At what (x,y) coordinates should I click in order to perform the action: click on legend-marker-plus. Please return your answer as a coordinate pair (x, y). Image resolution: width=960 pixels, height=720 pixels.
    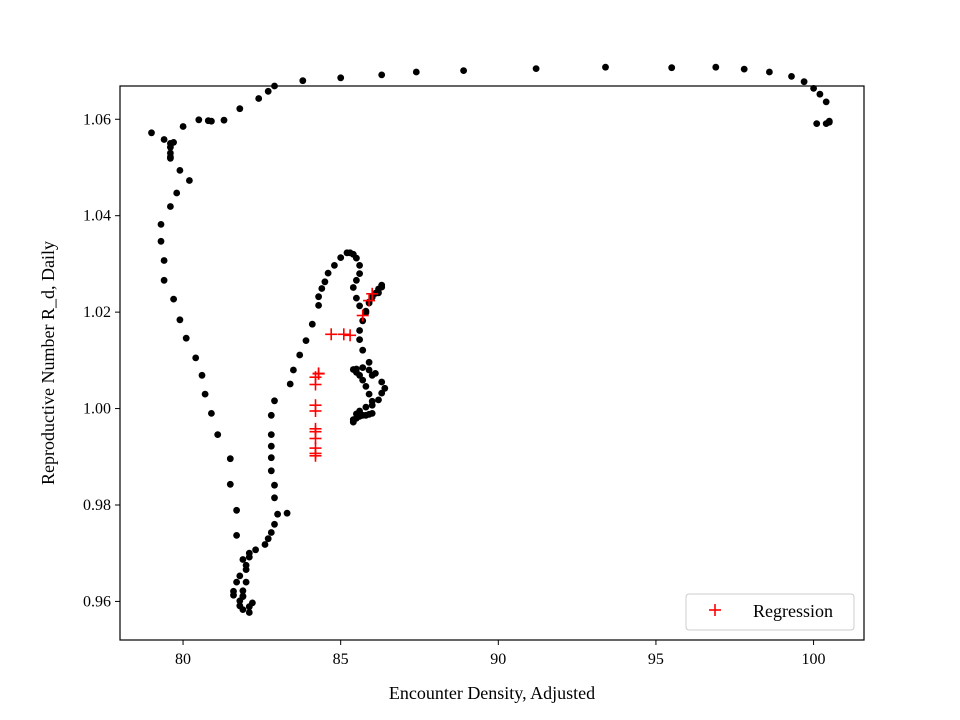
    Looking at the image, I should click on (715, 610).